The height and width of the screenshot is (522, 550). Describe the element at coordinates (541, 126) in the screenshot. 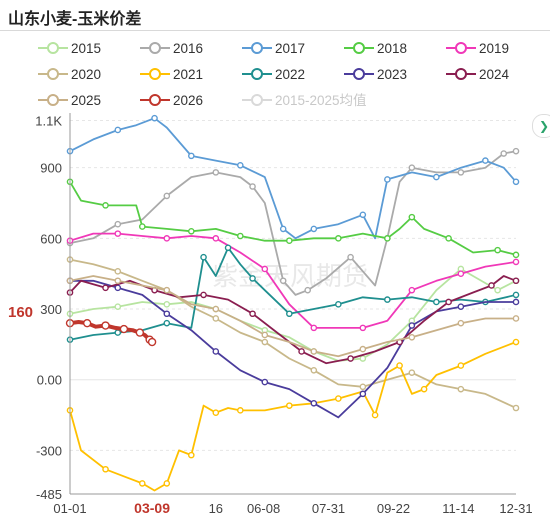

I see `expand-chevron-icon: ❯` at that location.